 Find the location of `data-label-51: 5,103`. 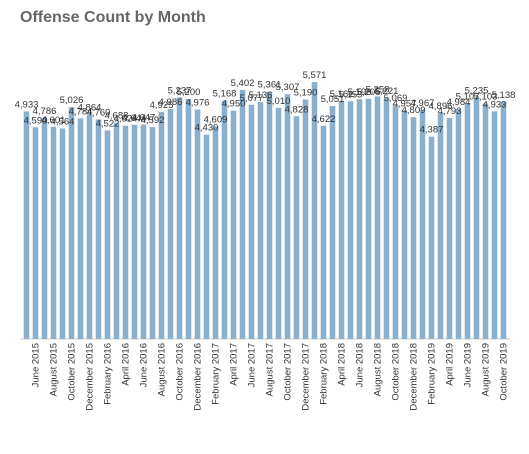

data-label-51: 5,103 is located at coordinates (486, 97).